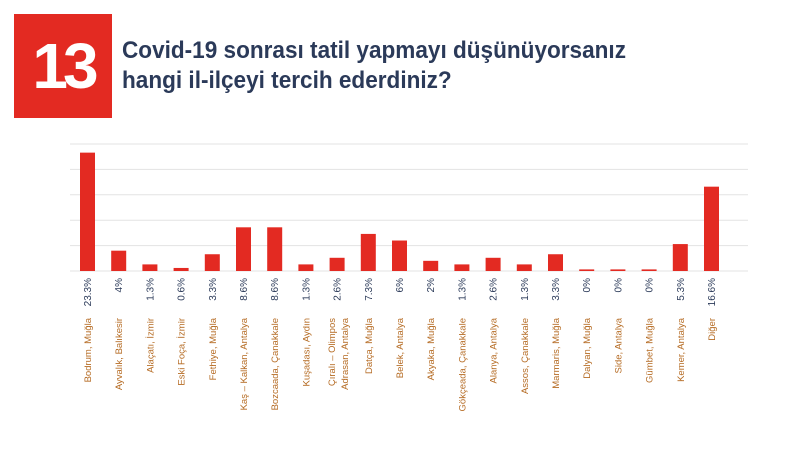  What do you see at coordinates (431, 348) in the screenshot?
I see `category-label: Akyaka, Muğla` at bounding box center [431, 348].